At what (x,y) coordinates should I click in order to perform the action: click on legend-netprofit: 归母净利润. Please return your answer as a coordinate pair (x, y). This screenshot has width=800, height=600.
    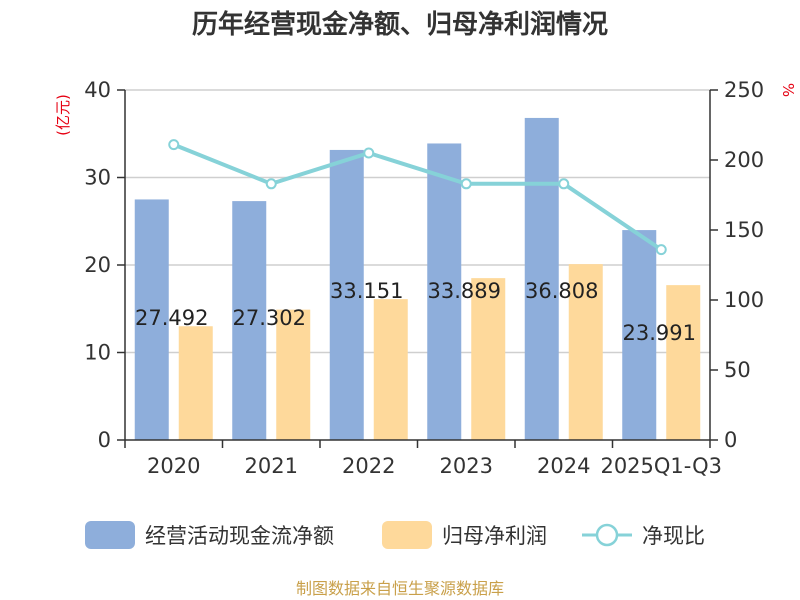
    Looking at the image, I should click on (464, 535).